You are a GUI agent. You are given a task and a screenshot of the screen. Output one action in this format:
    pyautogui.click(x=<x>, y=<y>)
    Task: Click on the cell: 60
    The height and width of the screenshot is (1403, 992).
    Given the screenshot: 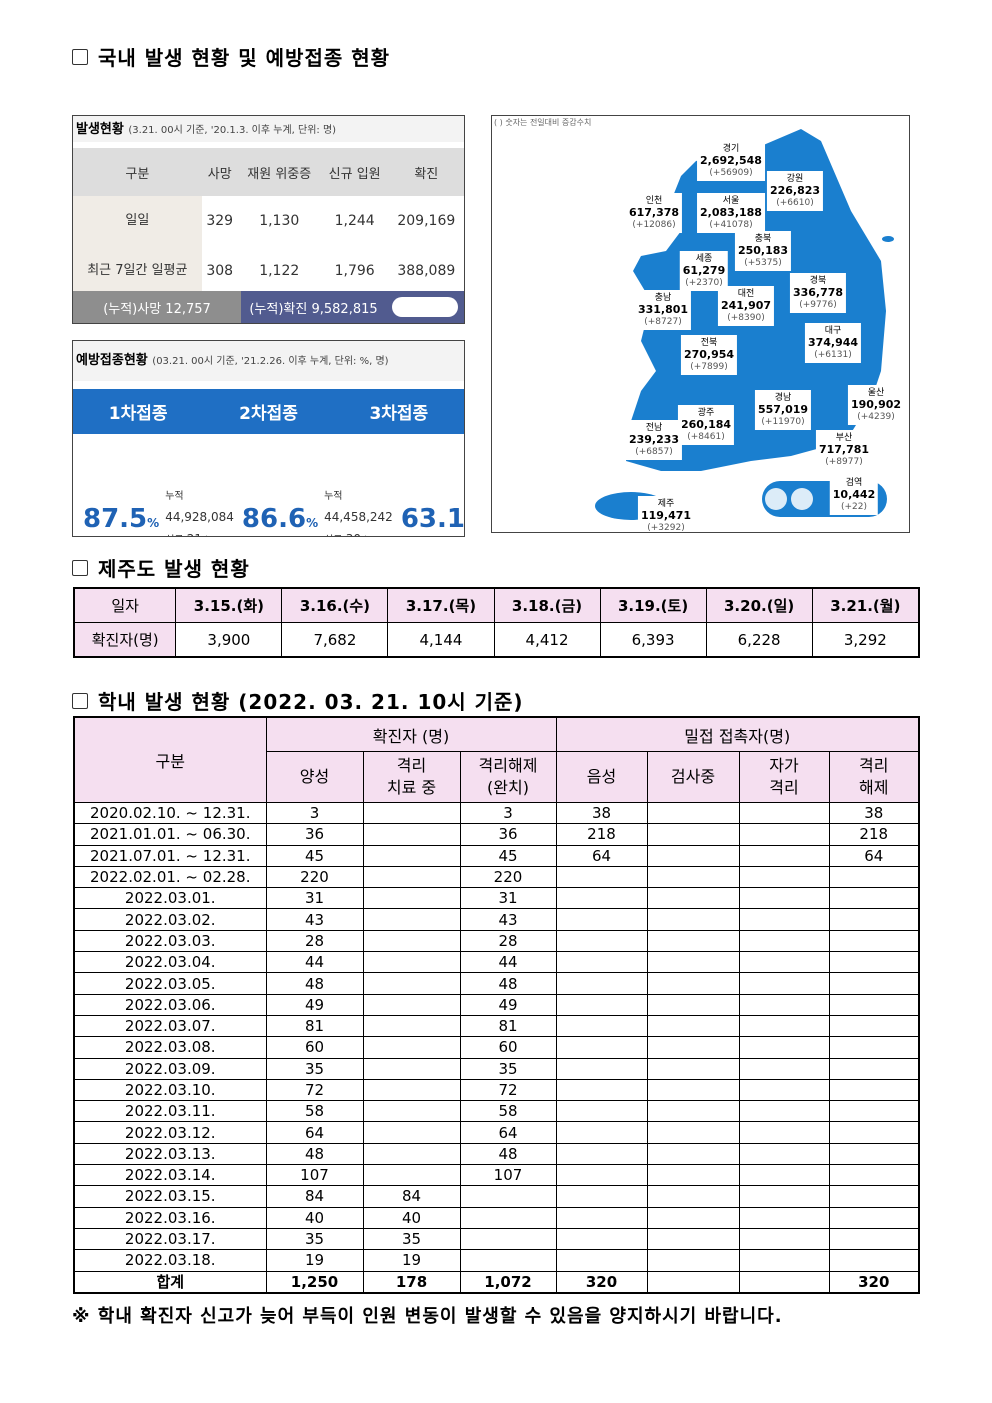 What is the action you would take?
    pyautogui.click(x=314, y=1047)
    